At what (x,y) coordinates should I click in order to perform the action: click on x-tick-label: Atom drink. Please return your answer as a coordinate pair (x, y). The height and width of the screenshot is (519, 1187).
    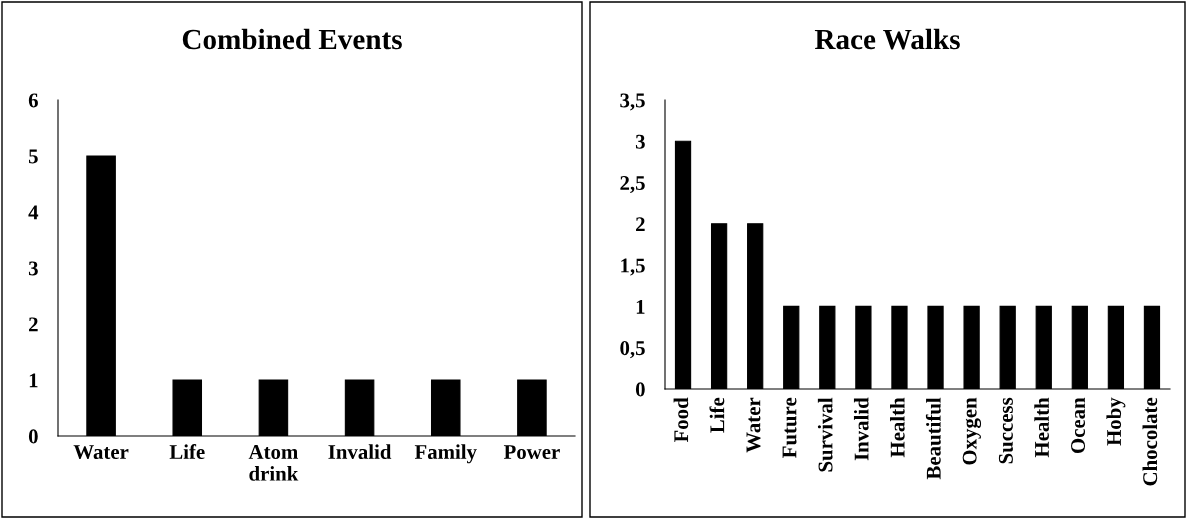
    Looking at the image, I should click on (273, 463).